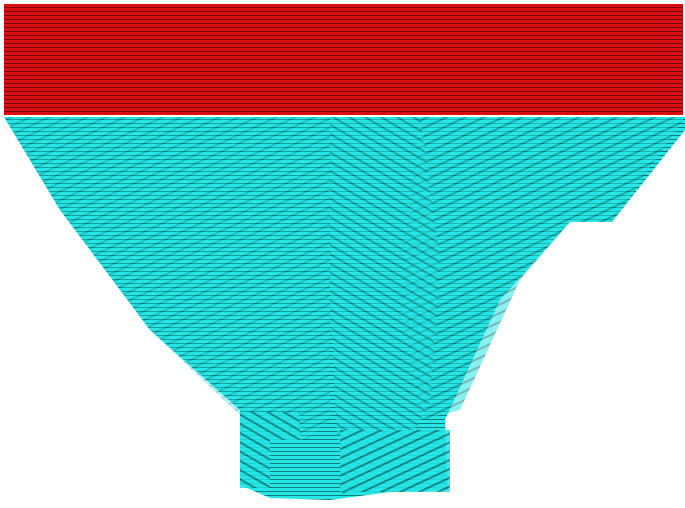 The image size is (685, 508). I want to click on funnel-facet-center, so click(385, 306).